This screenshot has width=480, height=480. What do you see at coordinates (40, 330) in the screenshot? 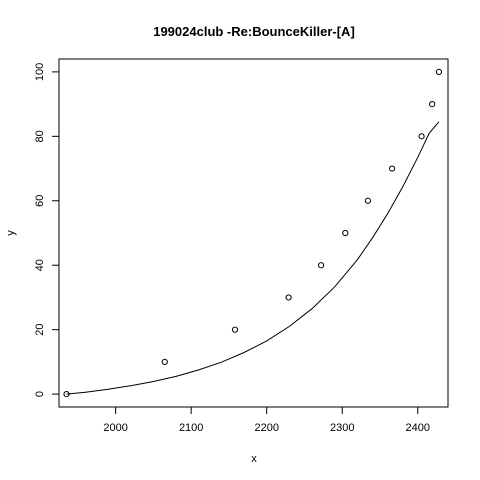
I see `y-tick-label-1: 20` at bounding box center [40, 330].